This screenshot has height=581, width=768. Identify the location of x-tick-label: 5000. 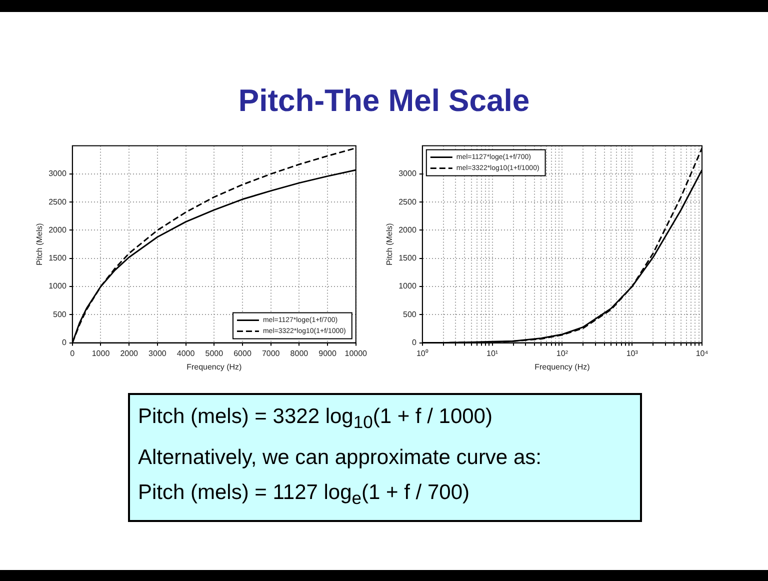
(214, 353).